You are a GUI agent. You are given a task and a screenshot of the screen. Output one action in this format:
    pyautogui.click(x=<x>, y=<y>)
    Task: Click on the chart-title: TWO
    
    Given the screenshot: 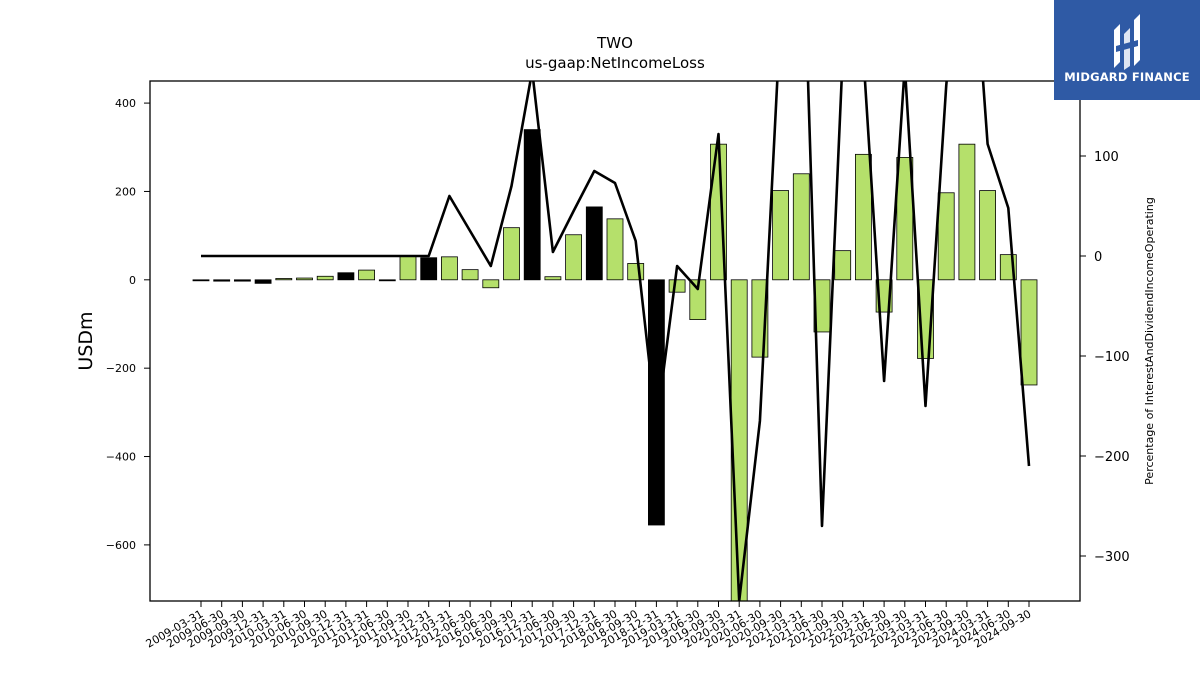 What is the action you would take?
    pyautogui.click(x=614, y=43)
    